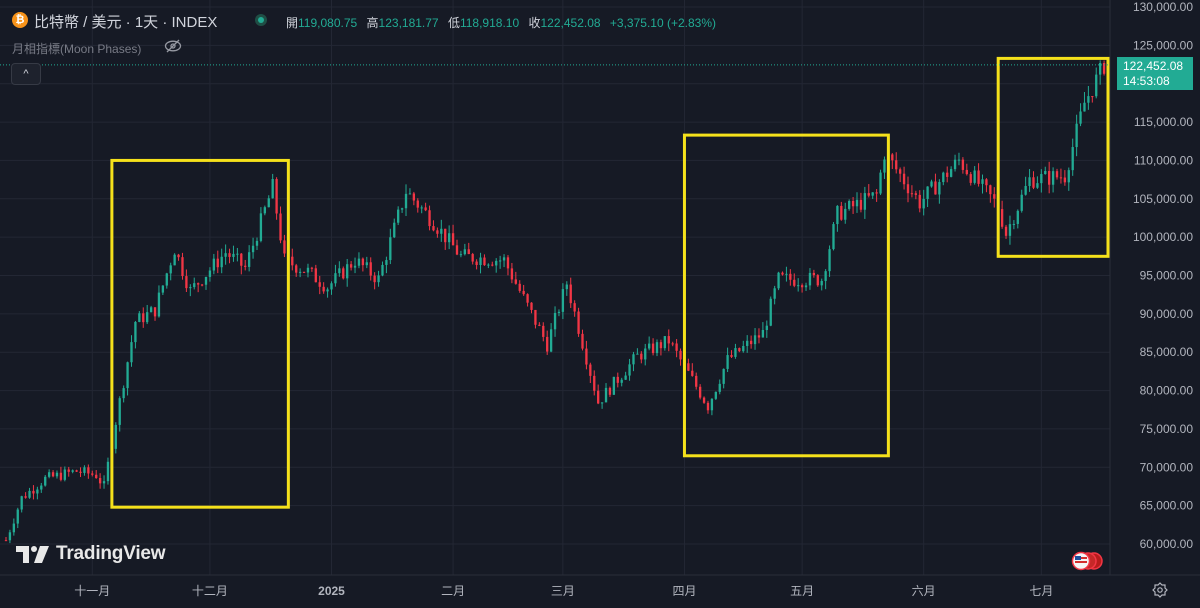 The width and height of the screenshot is (1200, 608). Describe the element at coordinates (261, 20) in the screenshot. I see `market-status-icon` at that location.